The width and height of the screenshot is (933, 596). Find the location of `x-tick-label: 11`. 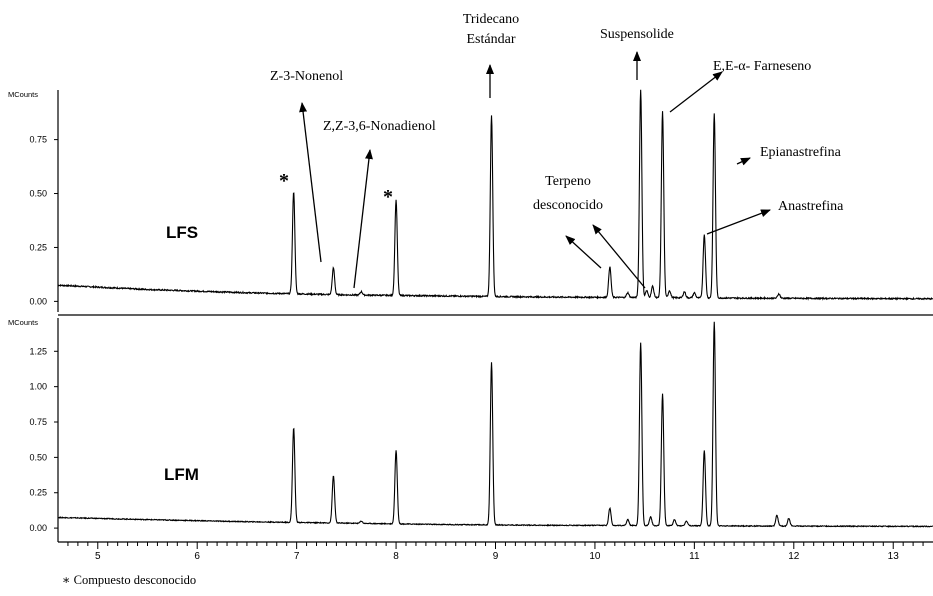

x-tick-label: 11 is located at coordinates (694, 556).